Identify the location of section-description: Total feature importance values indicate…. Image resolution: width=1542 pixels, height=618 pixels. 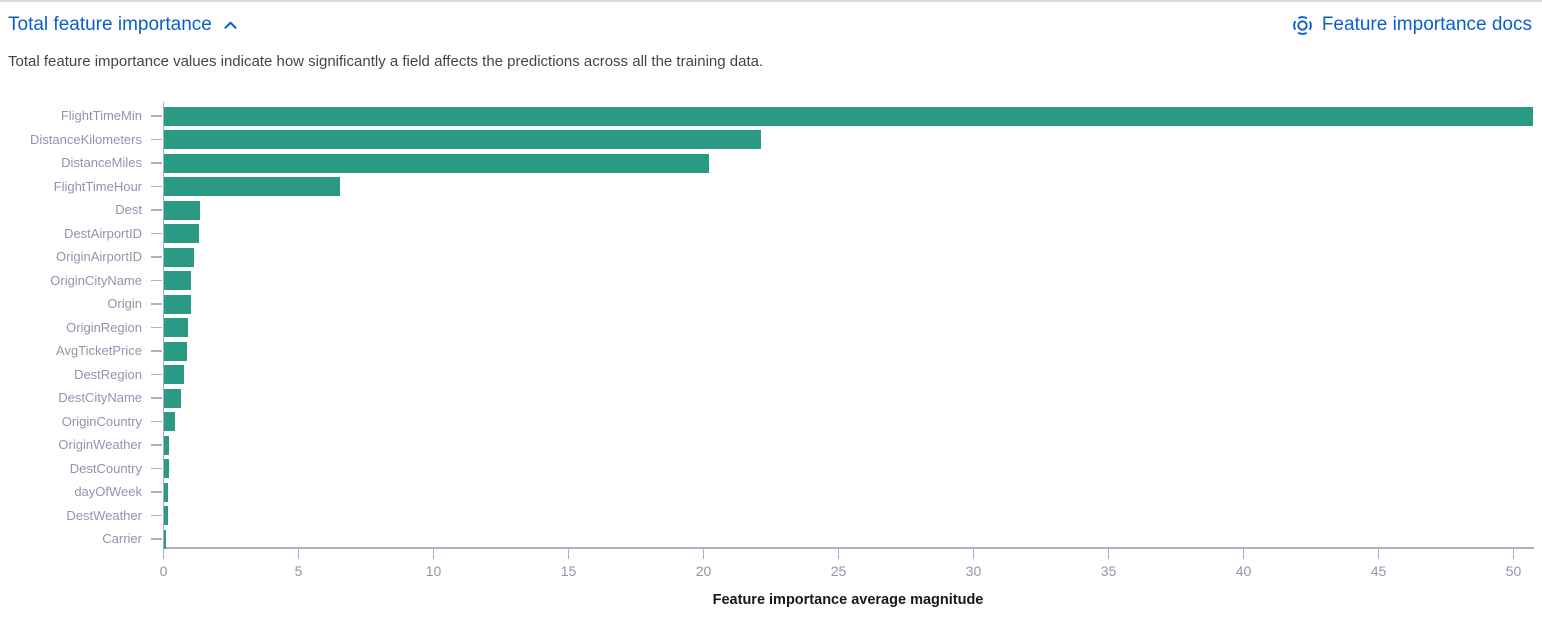
(386, 61).